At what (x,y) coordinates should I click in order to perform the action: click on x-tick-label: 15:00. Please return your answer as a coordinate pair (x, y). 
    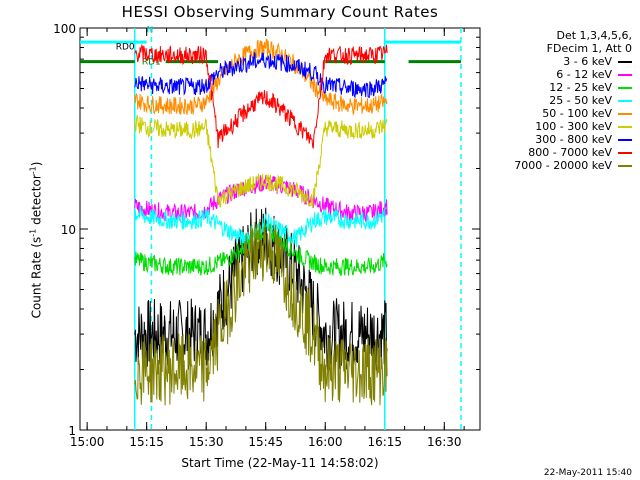
    Looking at the image, I should click on (87, 442).